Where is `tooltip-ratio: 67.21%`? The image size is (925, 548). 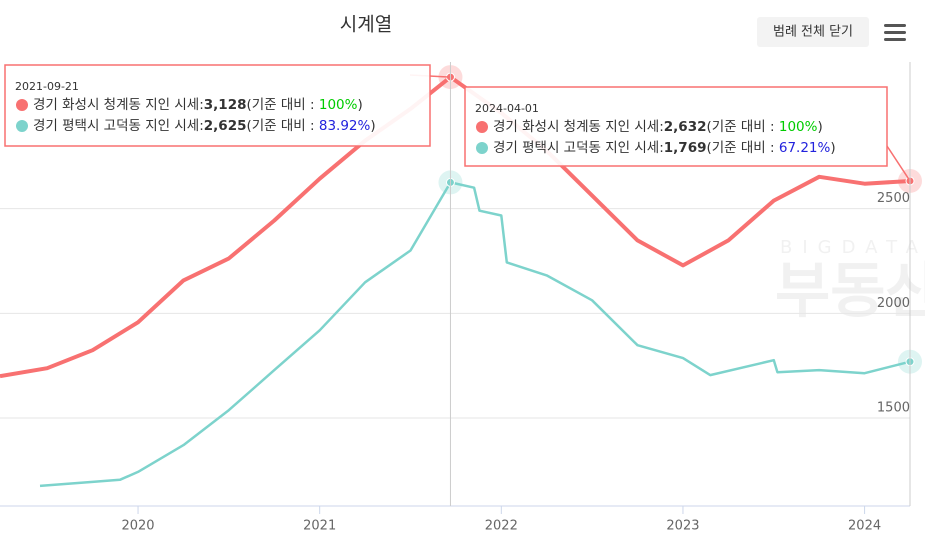
tooltip-ratio: 67.21% is located at coordinates (805, 148).